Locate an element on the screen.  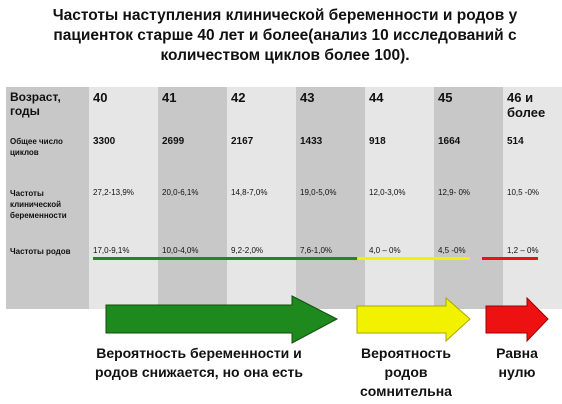
births-cell: 9,2-2,0% is located at coordinates (261, 276).